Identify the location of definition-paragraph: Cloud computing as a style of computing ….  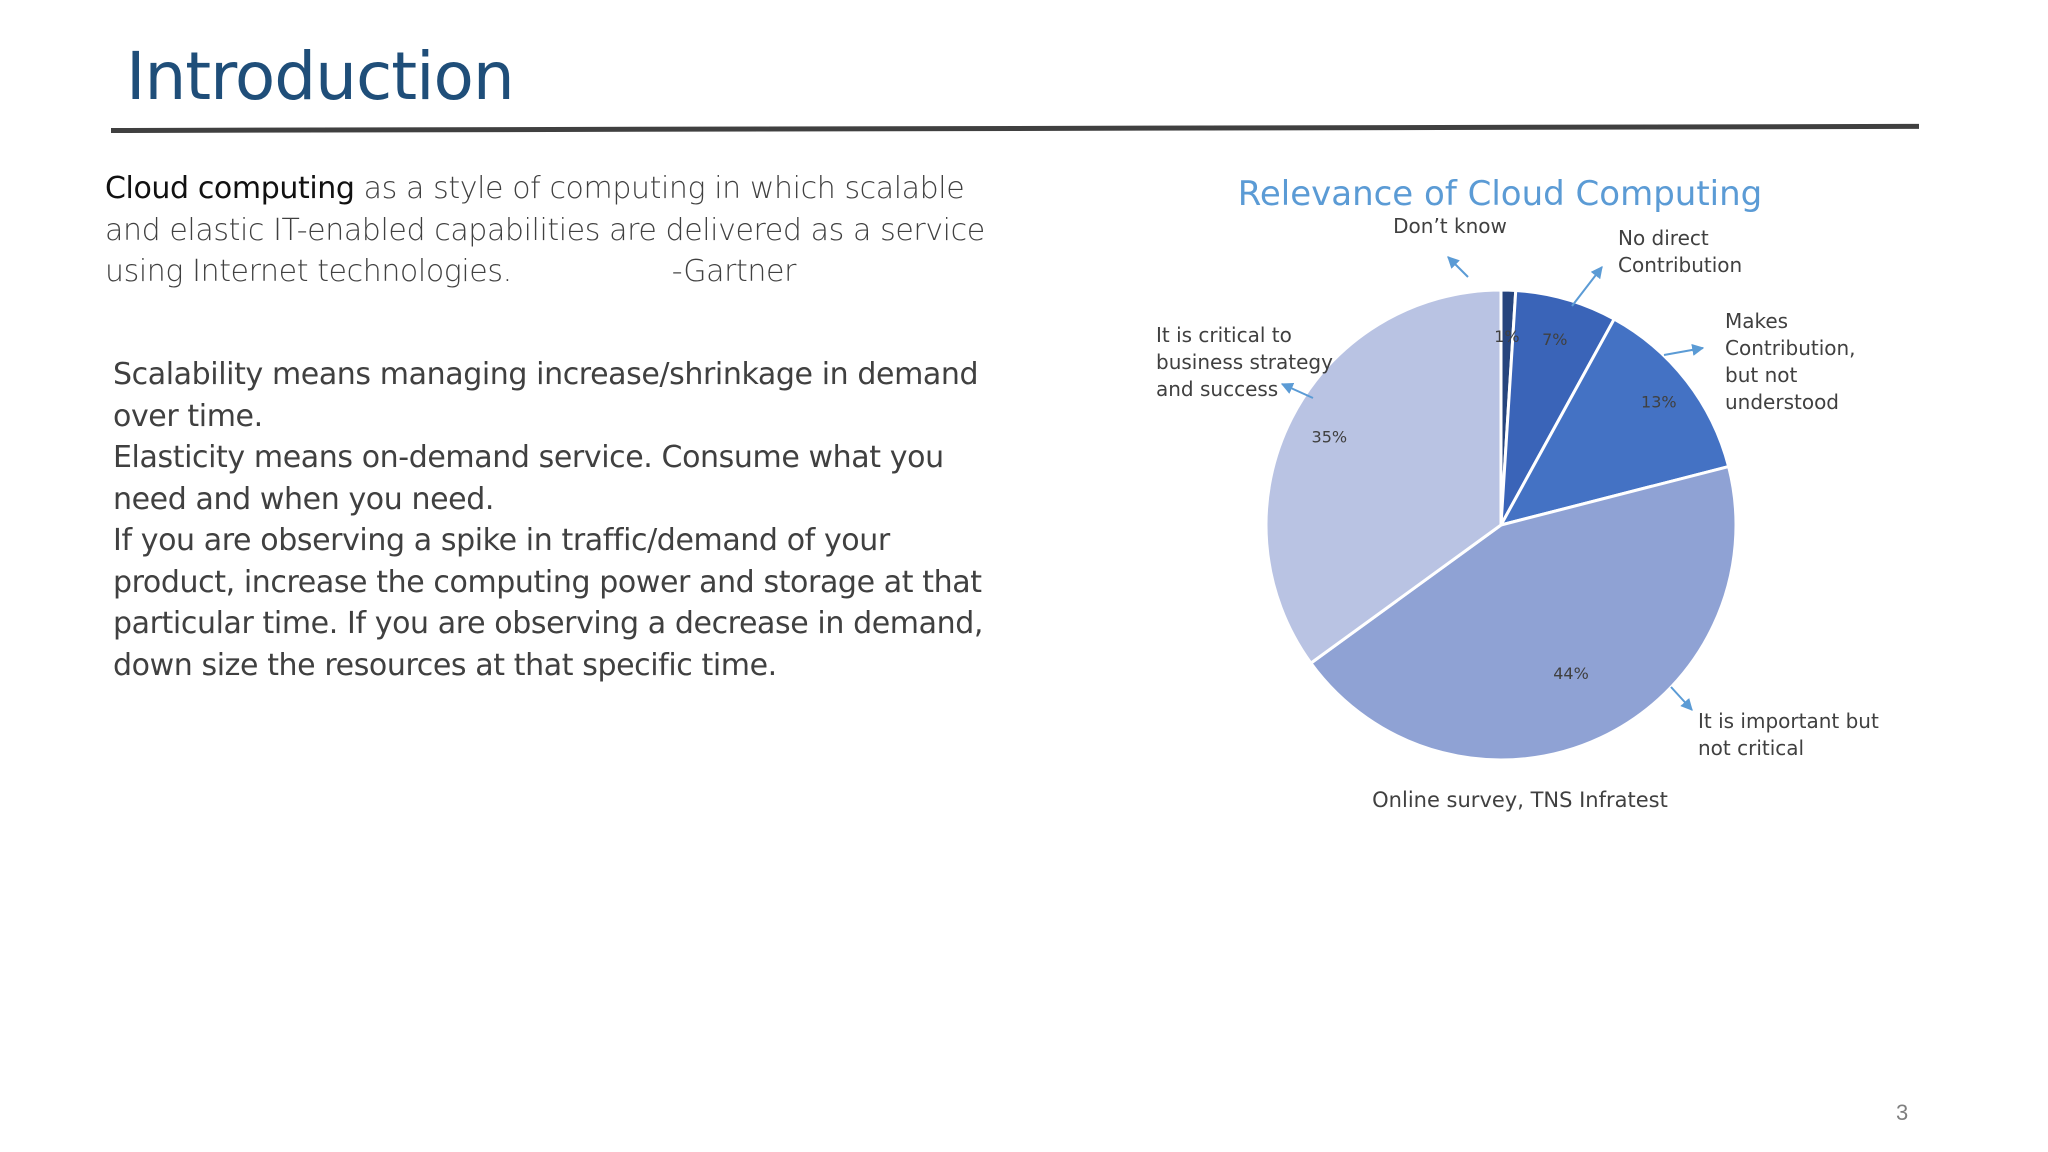
(555, 230).